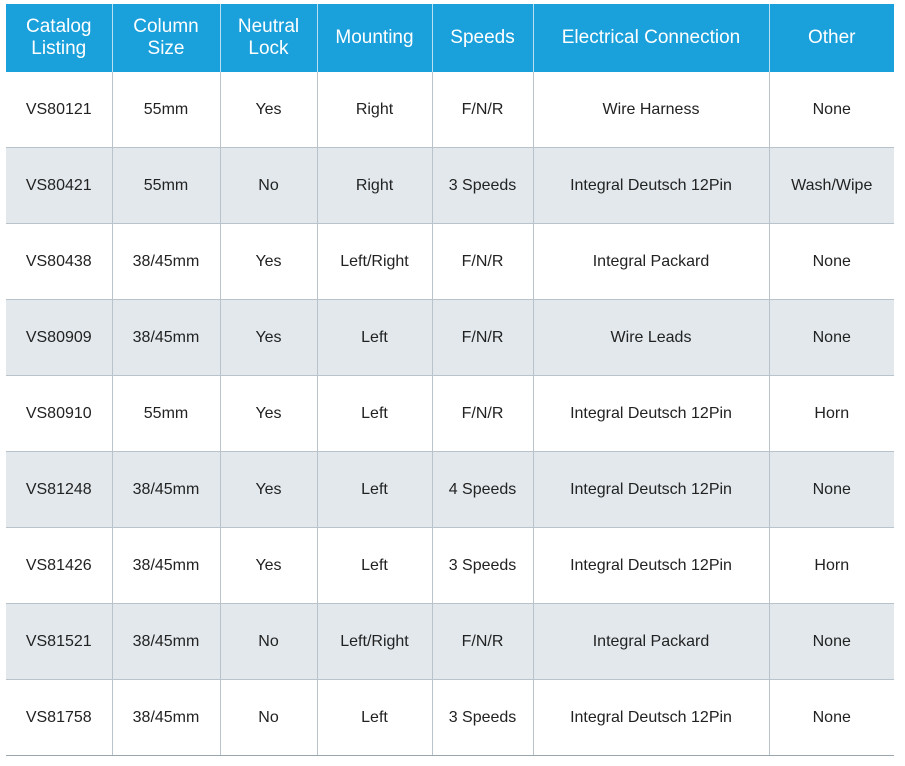 Image resolution: width=905 pixels, height=766 pixels. Describe the element at coordinates (375, 38) in the screenshot. I see `header-mounting: Mounting` at that location.